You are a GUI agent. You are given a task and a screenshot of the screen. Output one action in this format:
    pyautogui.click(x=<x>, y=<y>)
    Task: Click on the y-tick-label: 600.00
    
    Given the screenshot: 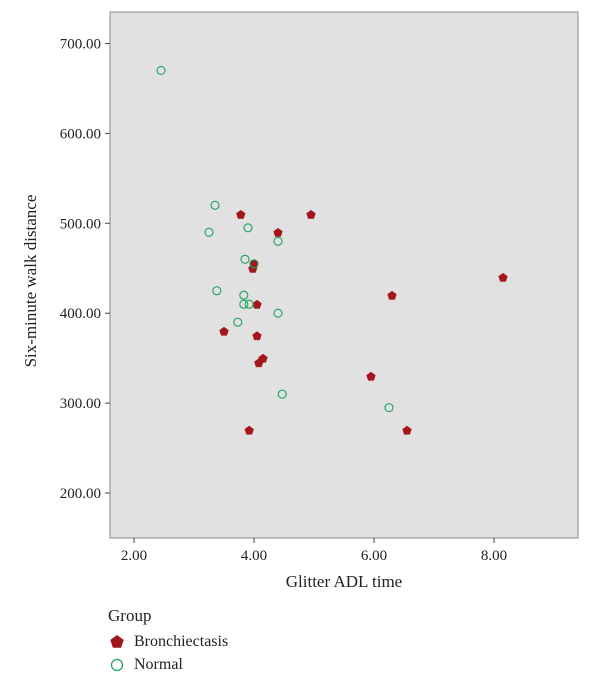 What is the action you would take?
    pyautogui.click(x=80, y=134)
    